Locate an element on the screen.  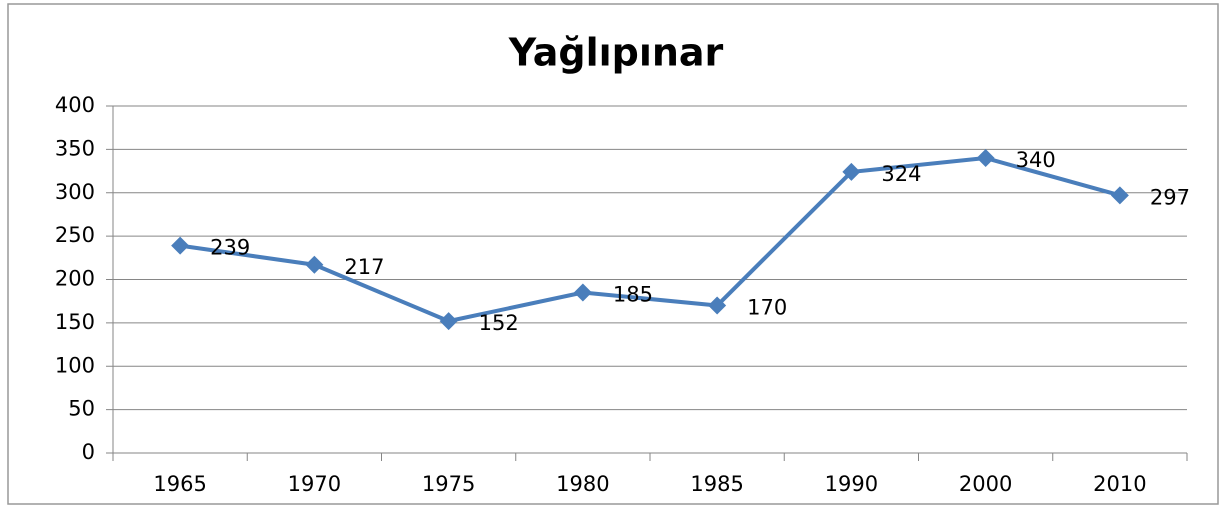
x-tick-label: 1965 is located at coordinates (179, 484).